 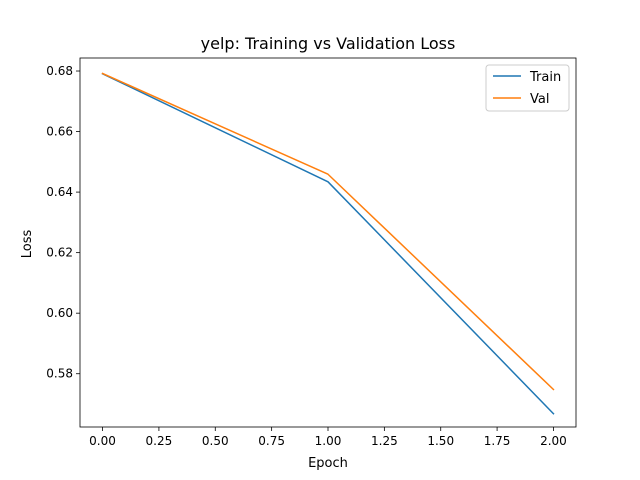 What do you see at coordinates (59, 253) in the screenshot?
I see `y-tick-label: 0.62` at bounding box center [59, 253].